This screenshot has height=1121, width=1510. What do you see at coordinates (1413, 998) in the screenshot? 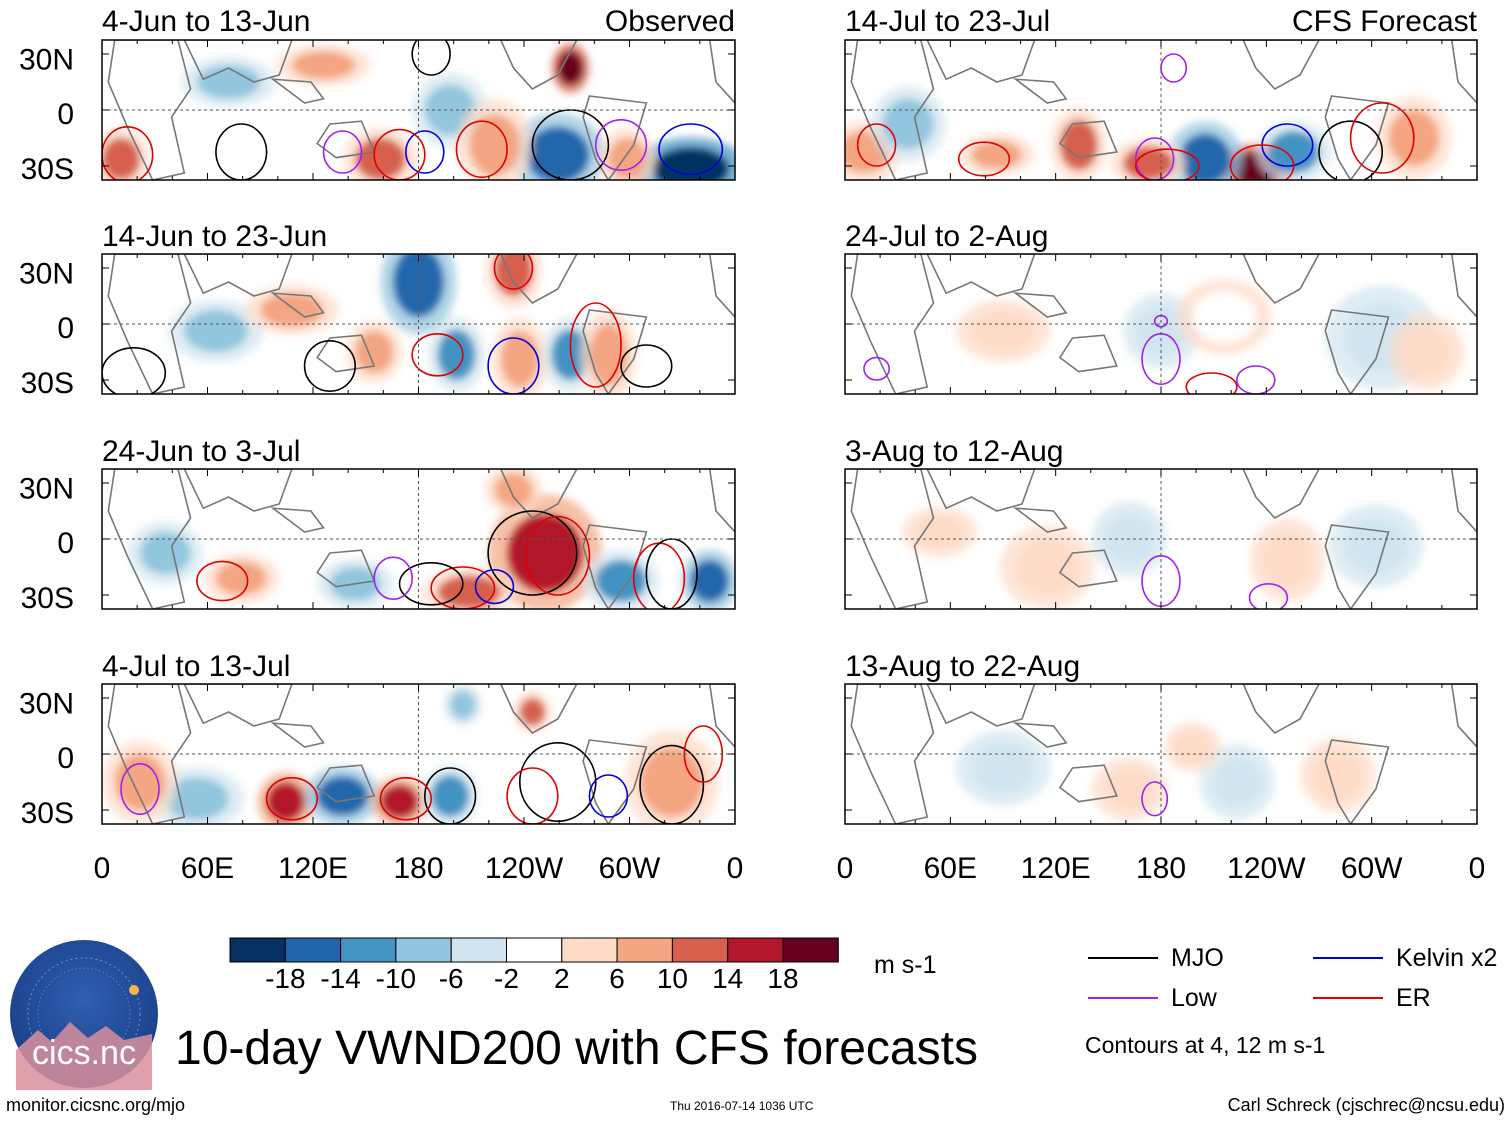
I see `legend-label: ER` at bounding box center [1413, 998].